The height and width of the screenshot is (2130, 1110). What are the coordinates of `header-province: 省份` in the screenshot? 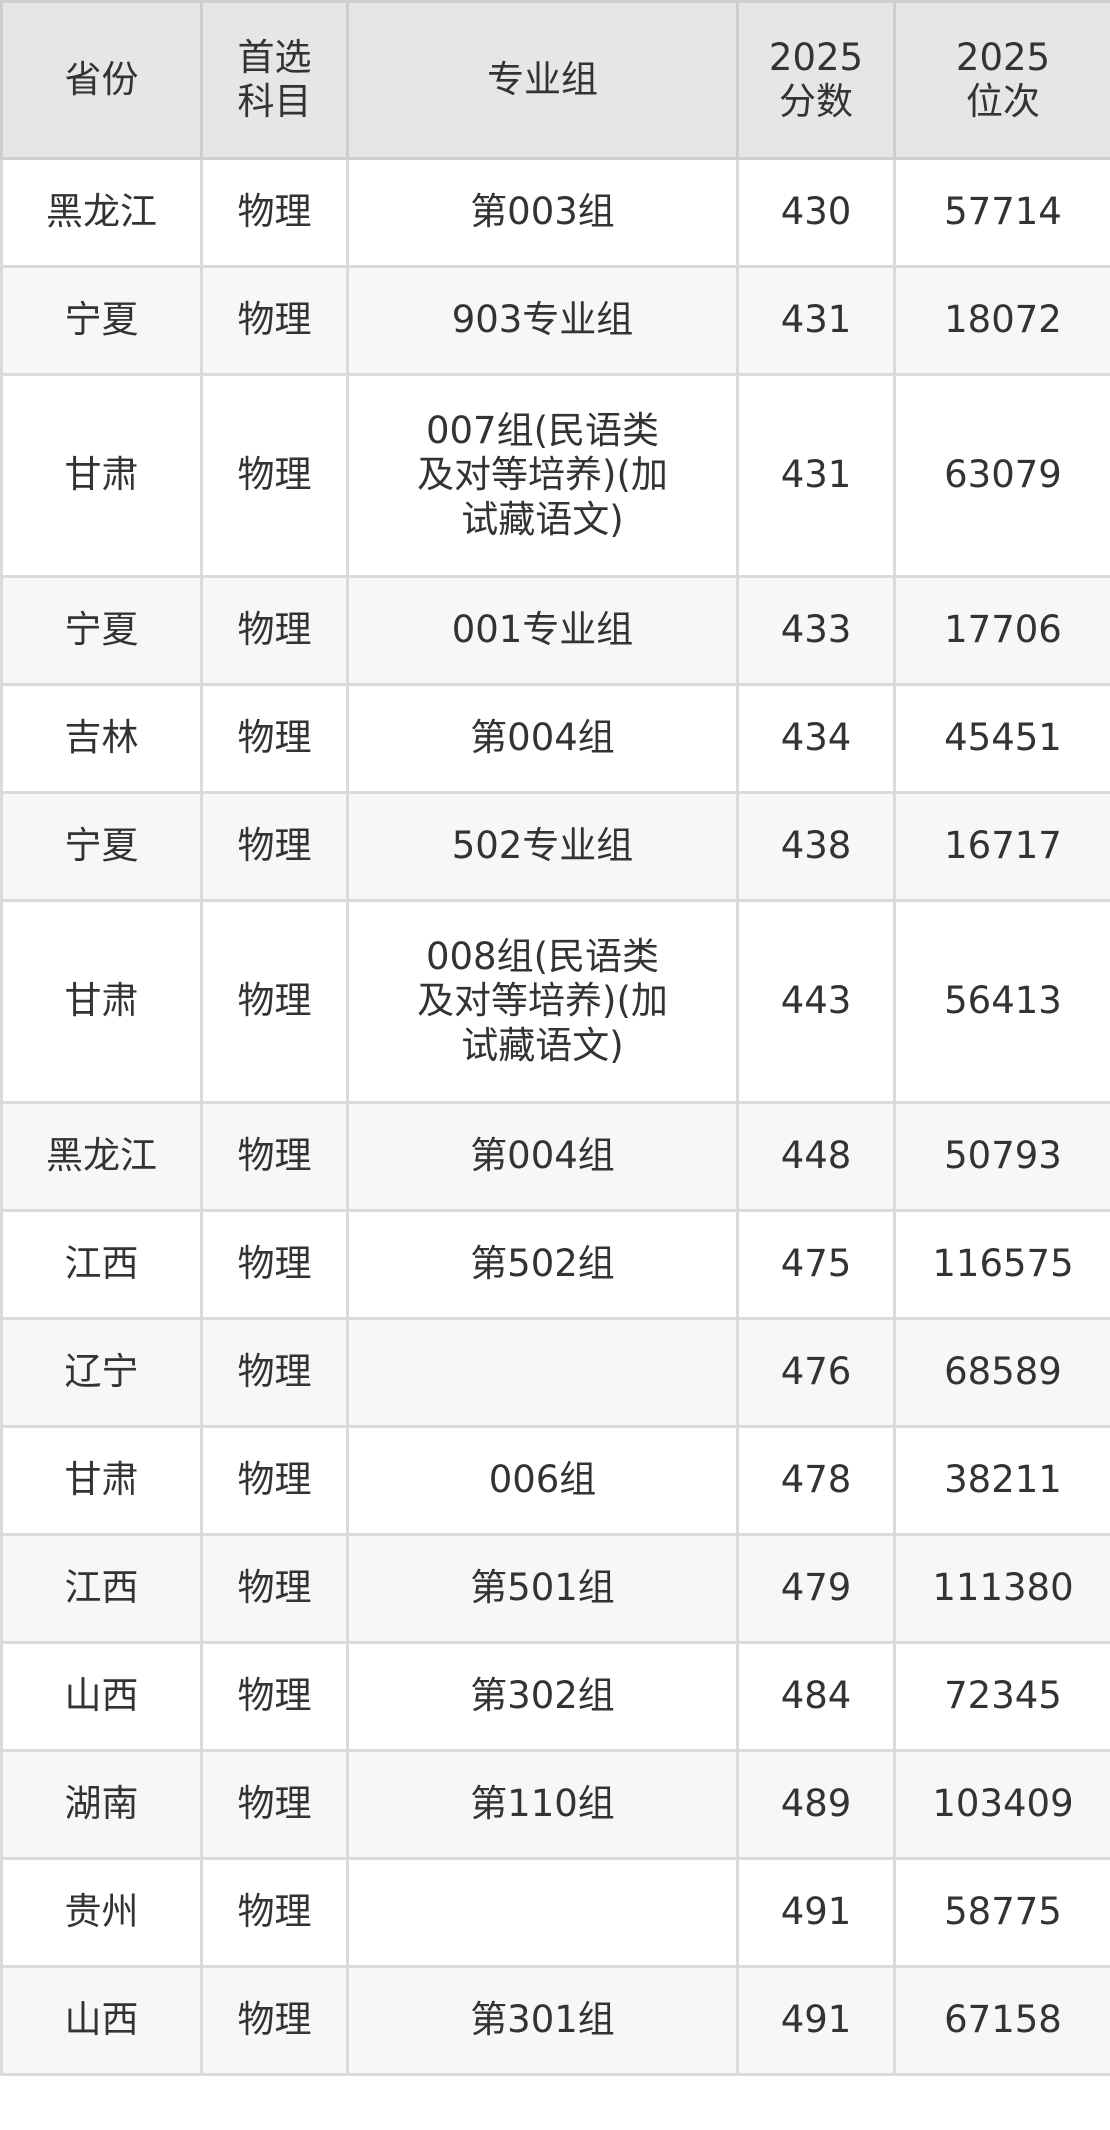 It's located at (101, 80).